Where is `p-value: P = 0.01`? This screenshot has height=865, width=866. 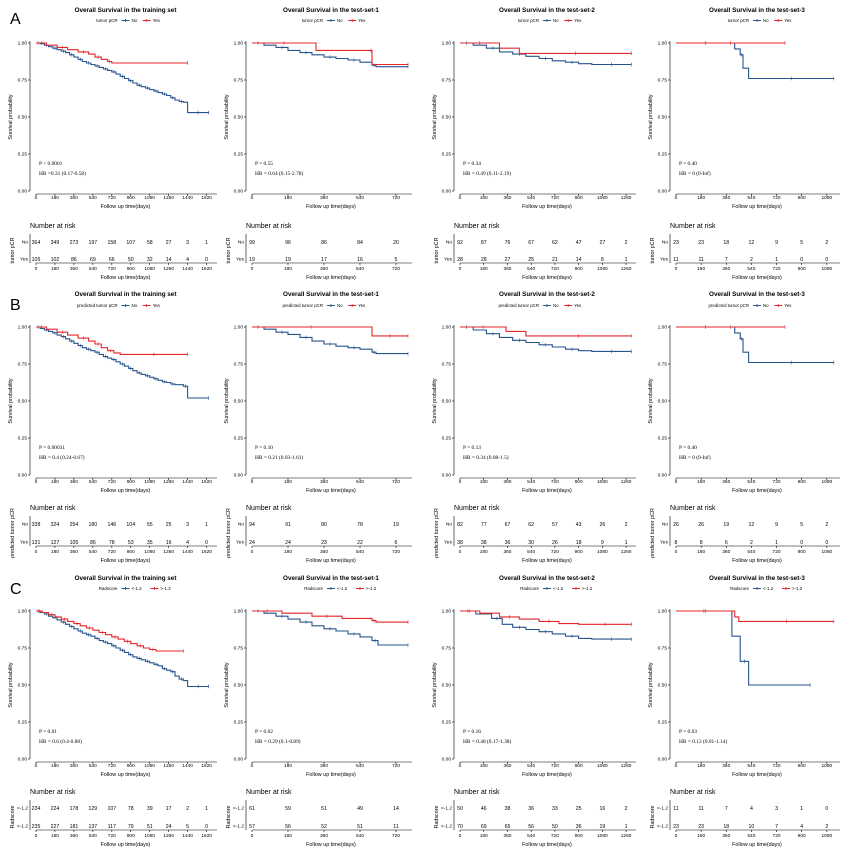 p-value: P = 0.01 is located at coordinates (48, 732).